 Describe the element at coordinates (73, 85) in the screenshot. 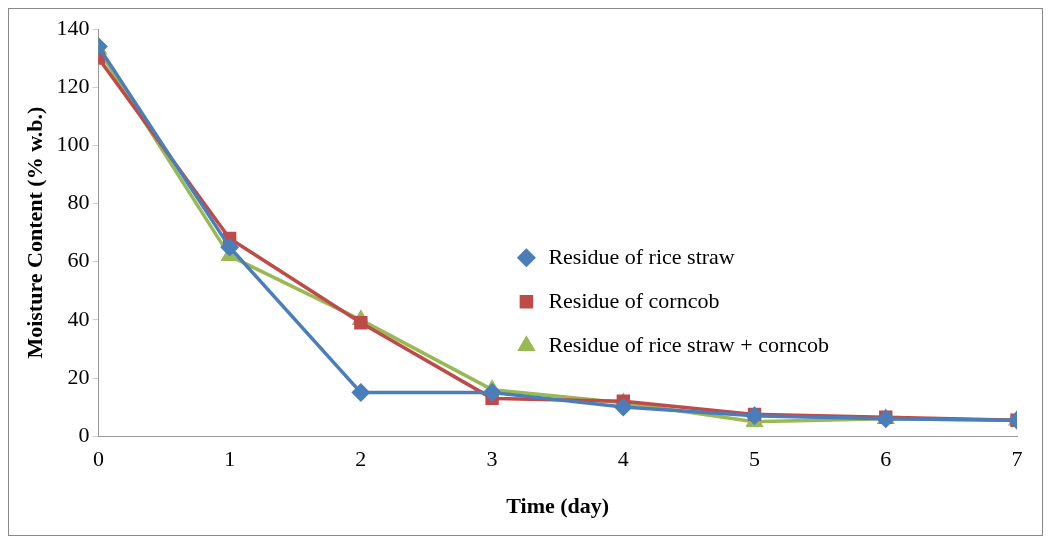

I see `y-tick-label: 120` at that location.